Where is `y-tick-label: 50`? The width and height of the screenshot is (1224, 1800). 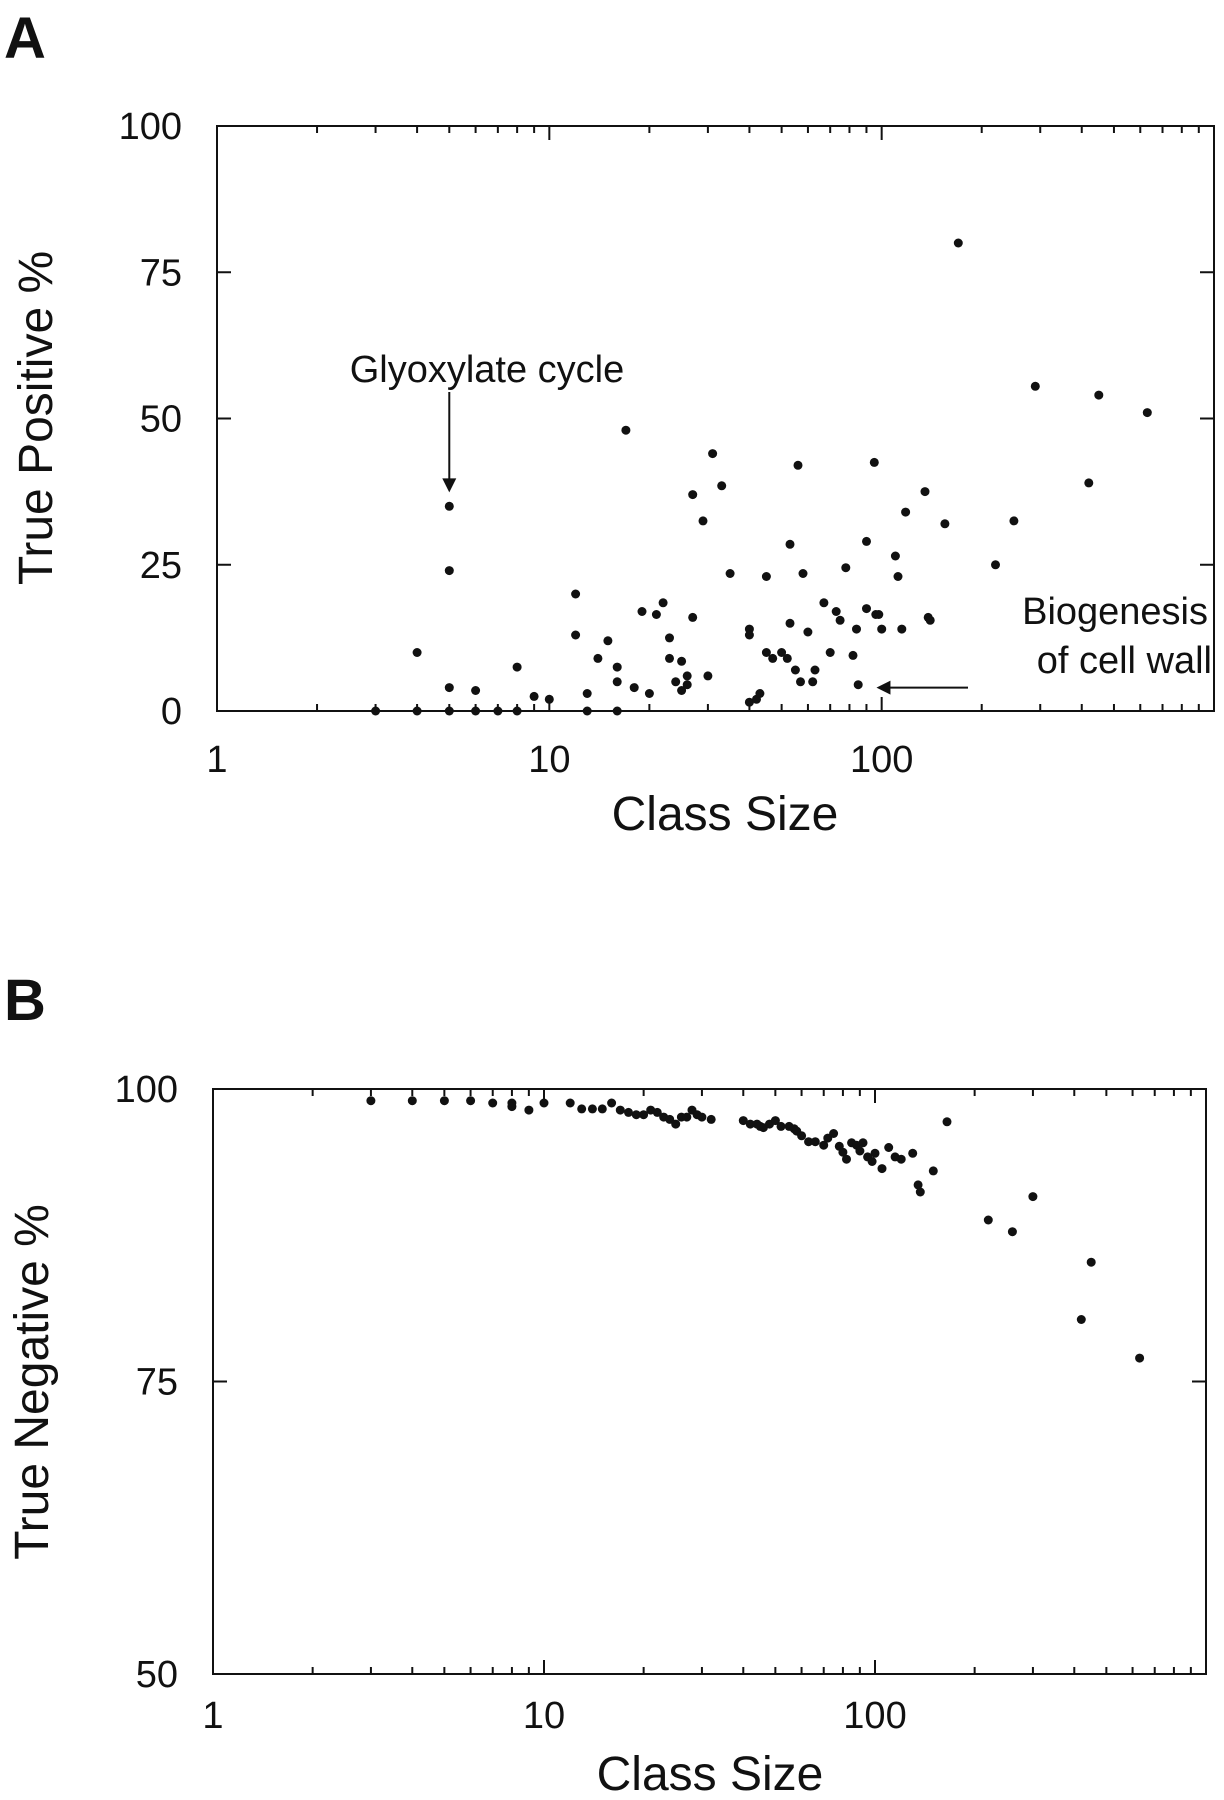
y-tick-label: 50 is located at coordinates (161, 420).